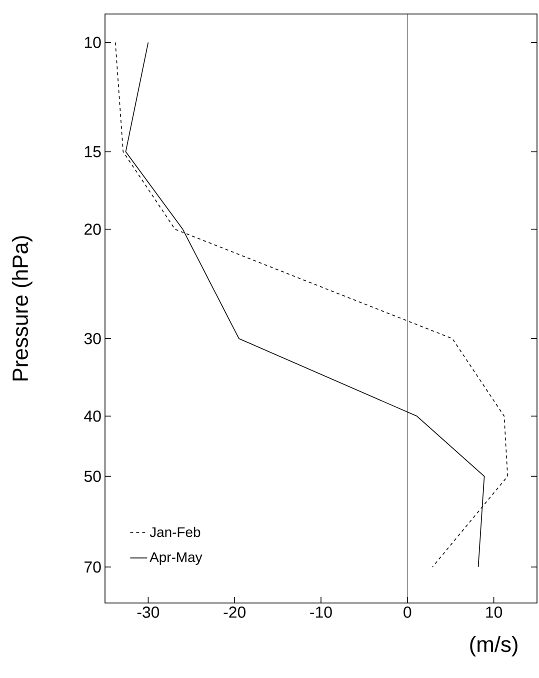  What do you see at coordinates (92, 338) in the screenshot?
I see `y-tick-label: 30` at bounding box center [92, 338].